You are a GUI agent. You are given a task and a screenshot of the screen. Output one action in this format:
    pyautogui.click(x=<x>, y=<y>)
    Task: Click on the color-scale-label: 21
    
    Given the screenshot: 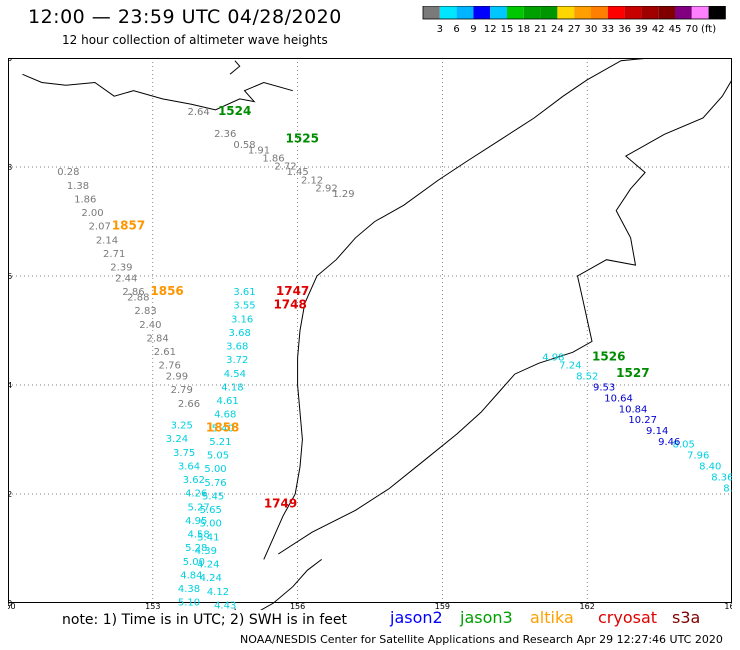 What is the action you would take?
    pyautogui.click(x=540, y=29)
    